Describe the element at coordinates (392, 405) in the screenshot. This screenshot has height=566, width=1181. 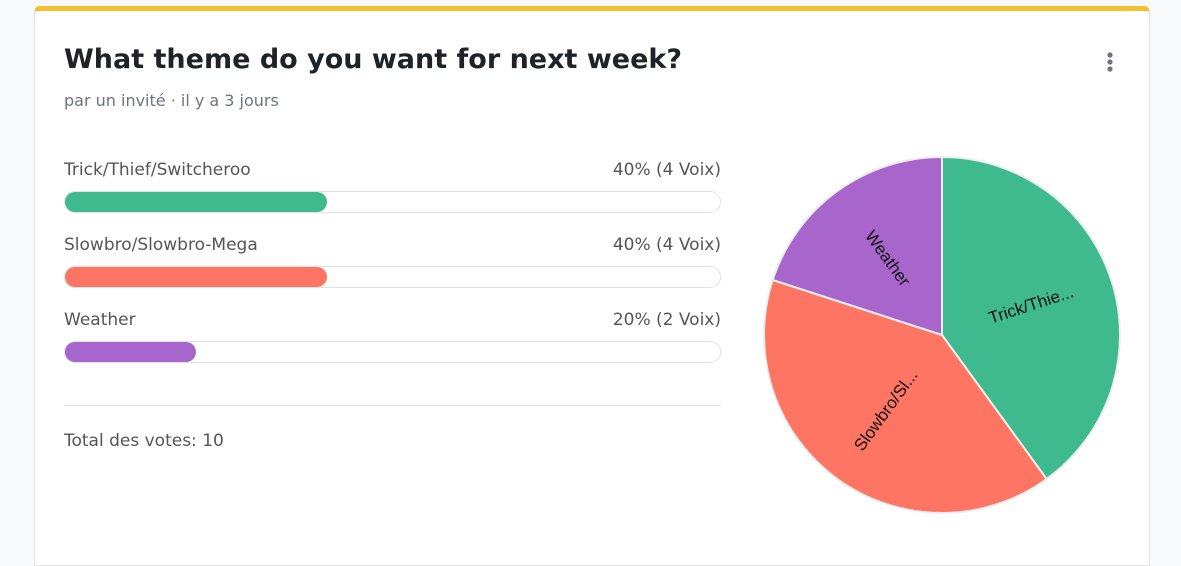
I see `divider` at that location.